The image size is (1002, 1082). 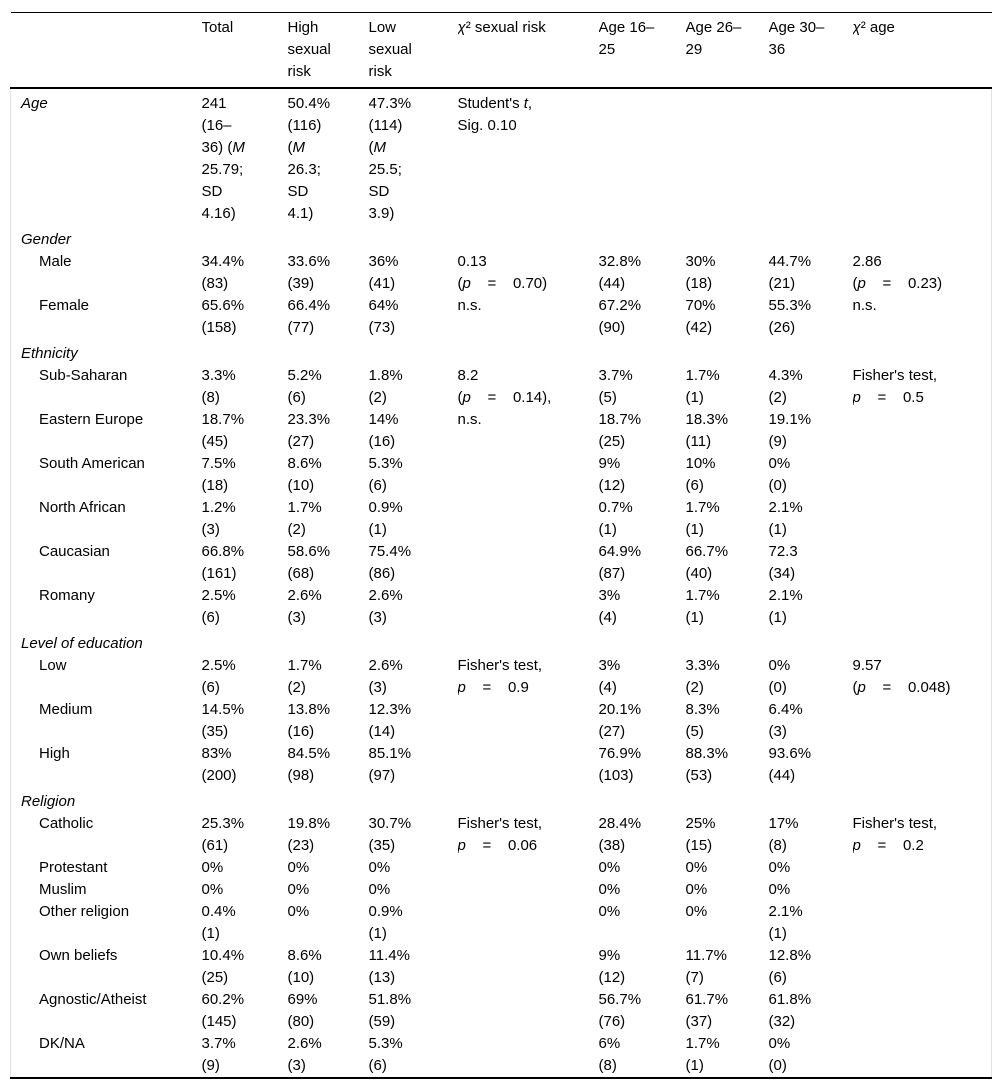 What do you see at coordinates (48, 801) in the screenshot?
I see `row-label-religion: Religion` at bounding box center [48, 801].